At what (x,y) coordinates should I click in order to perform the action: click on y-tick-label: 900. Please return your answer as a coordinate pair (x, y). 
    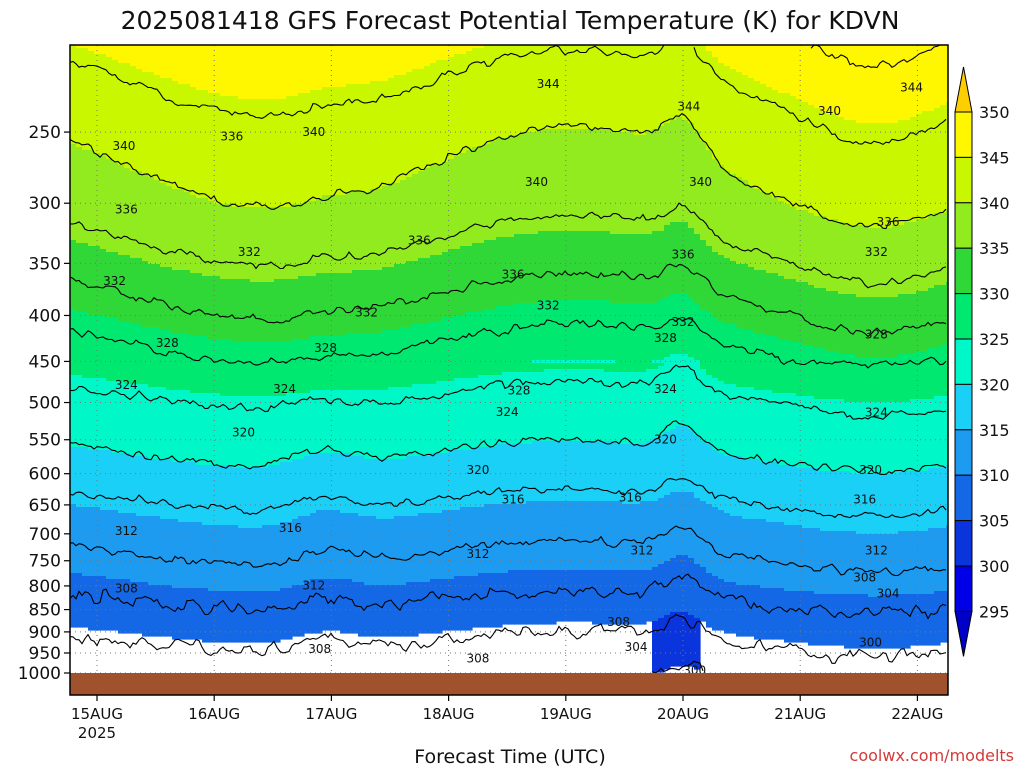
    Looking at the image, I should click on (45, 633).